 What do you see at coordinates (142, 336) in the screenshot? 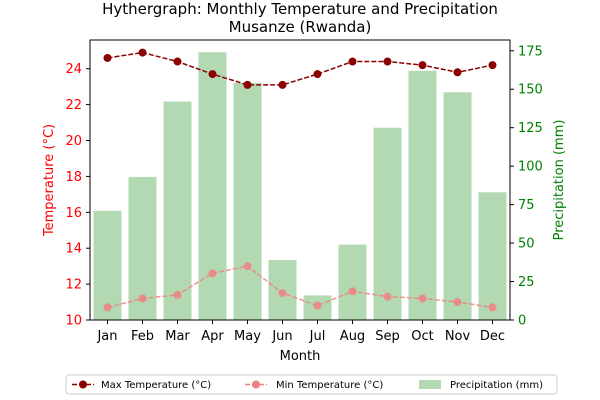
I see `x-tick-label: Feb` at bounding box center [142, 336].